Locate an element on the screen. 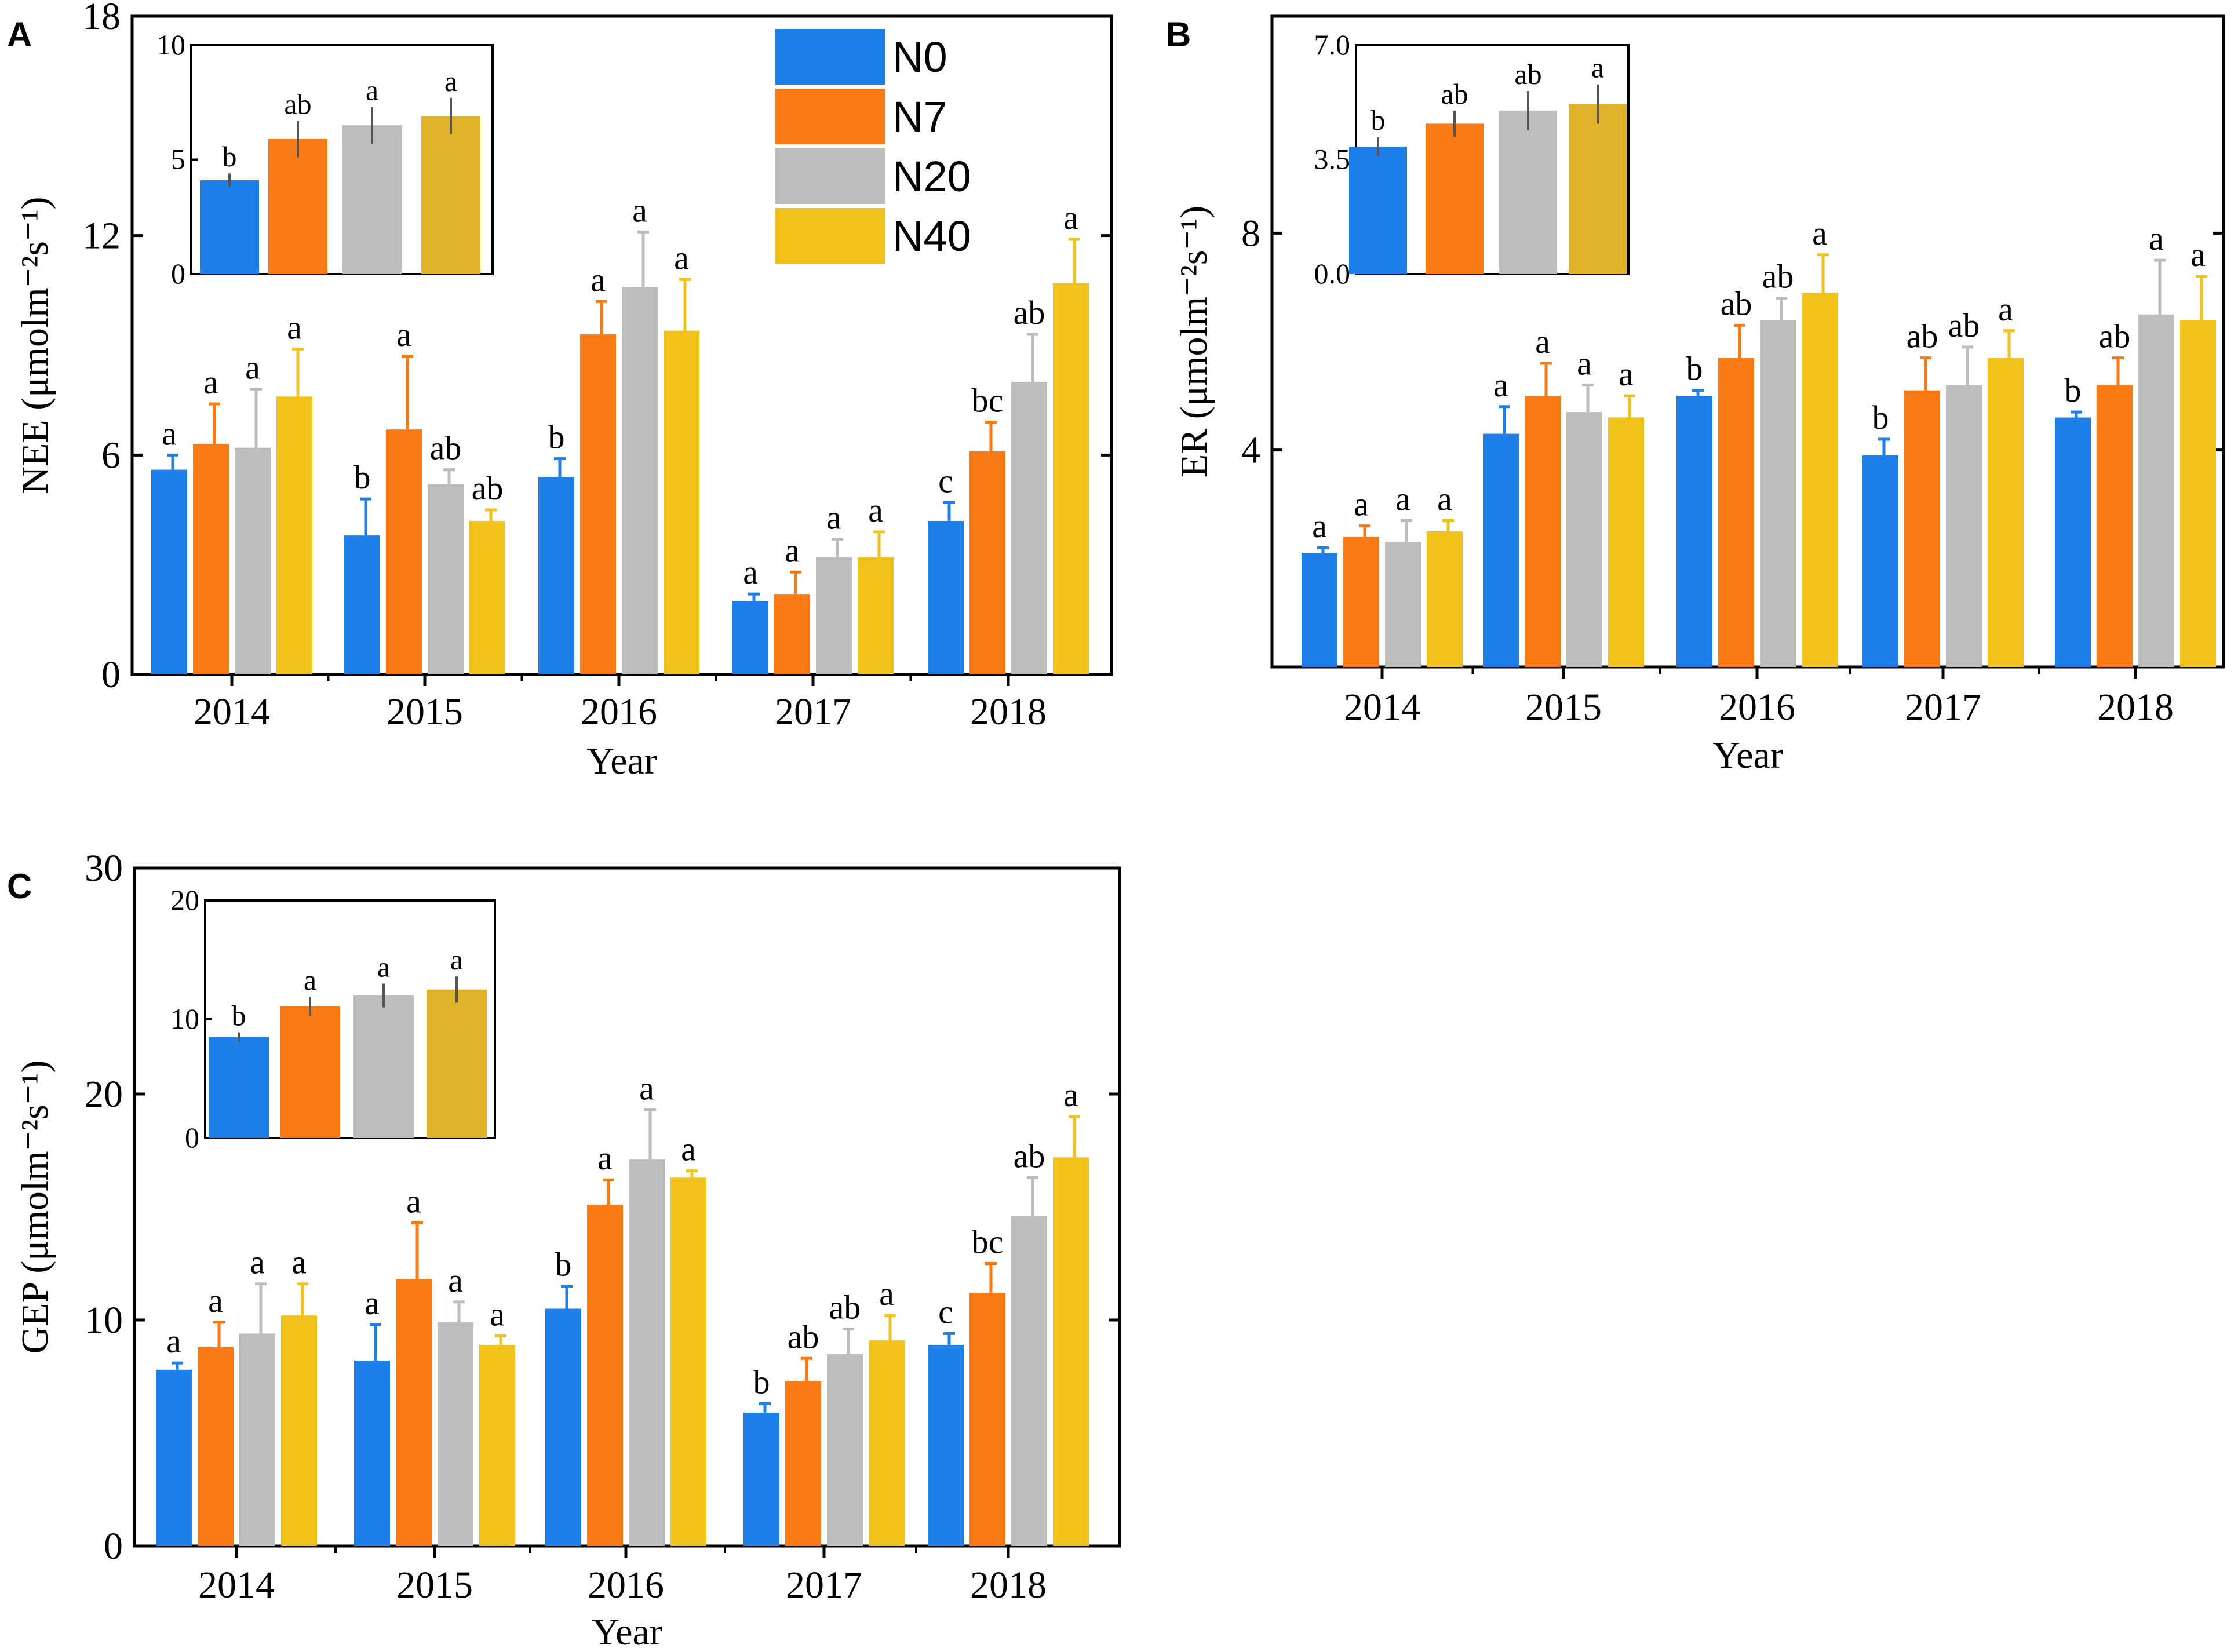  inset-significance-label: ab is located at coordinates (297, 104).